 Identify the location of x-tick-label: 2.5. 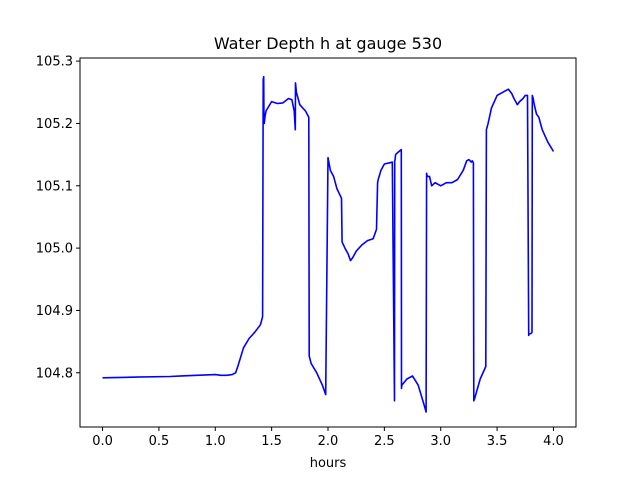
(384, 441).